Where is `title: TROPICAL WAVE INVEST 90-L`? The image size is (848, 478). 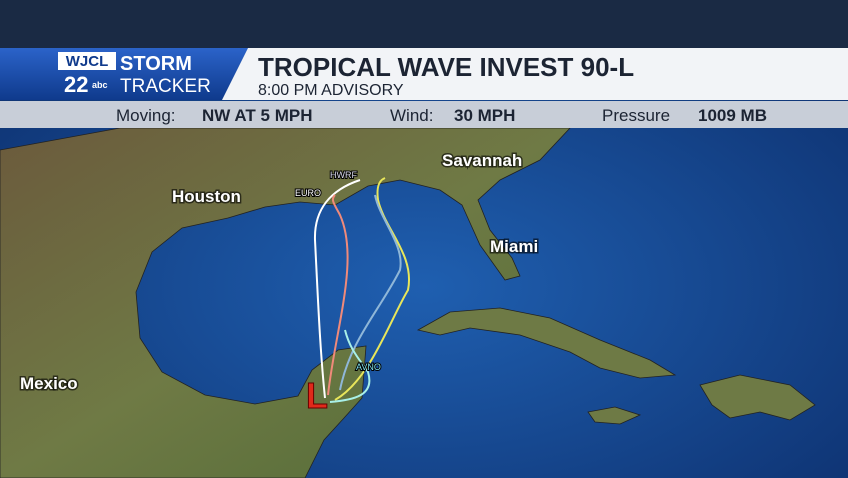 title: TROPICAL WAVE INVEST 90-L is located at coordinates (446, 67).